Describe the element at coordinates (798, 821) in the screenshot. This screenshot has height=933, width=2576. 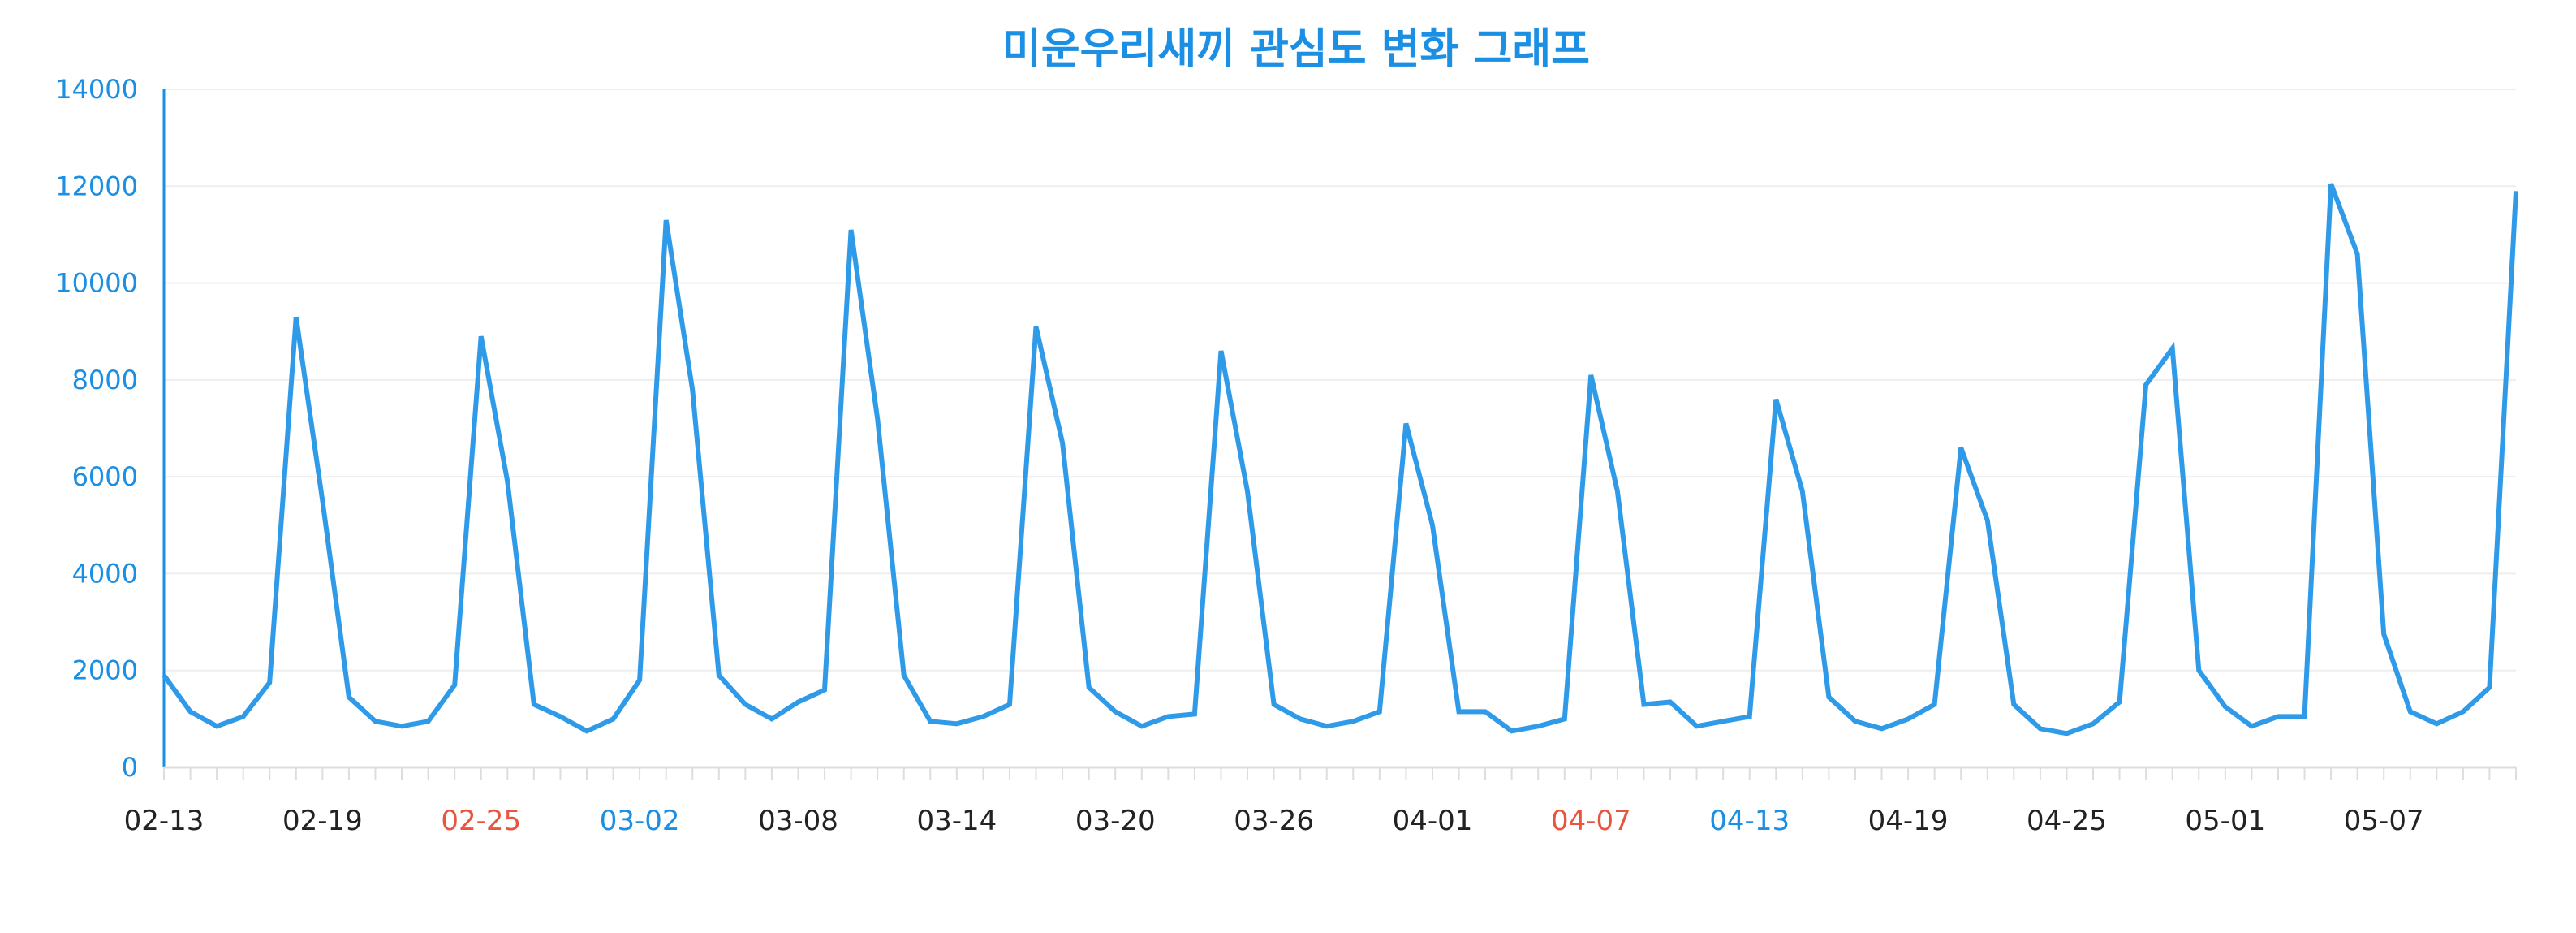
I see `x-tick-label: 03-08` at that location.